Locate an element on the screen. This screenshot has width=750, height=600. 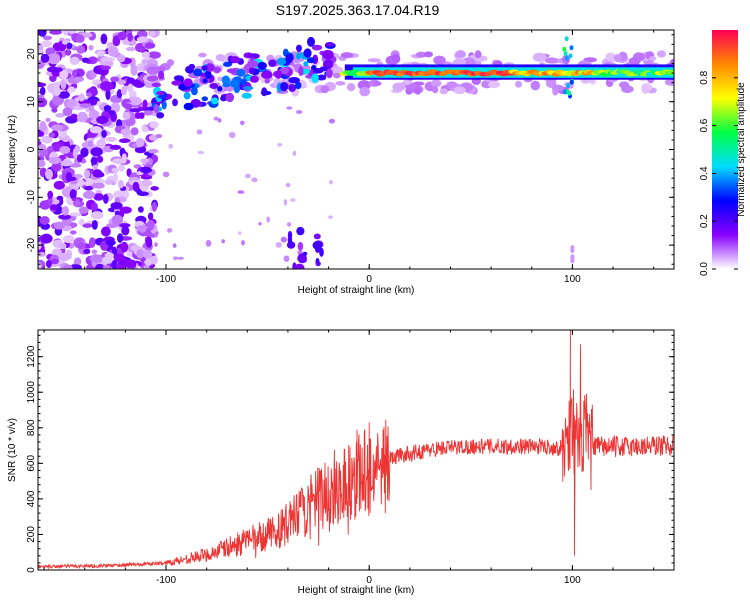
colorbar-ticks: 0.0 0.2 0.4 0.6 0.8 is located at coordinates (718, 173).